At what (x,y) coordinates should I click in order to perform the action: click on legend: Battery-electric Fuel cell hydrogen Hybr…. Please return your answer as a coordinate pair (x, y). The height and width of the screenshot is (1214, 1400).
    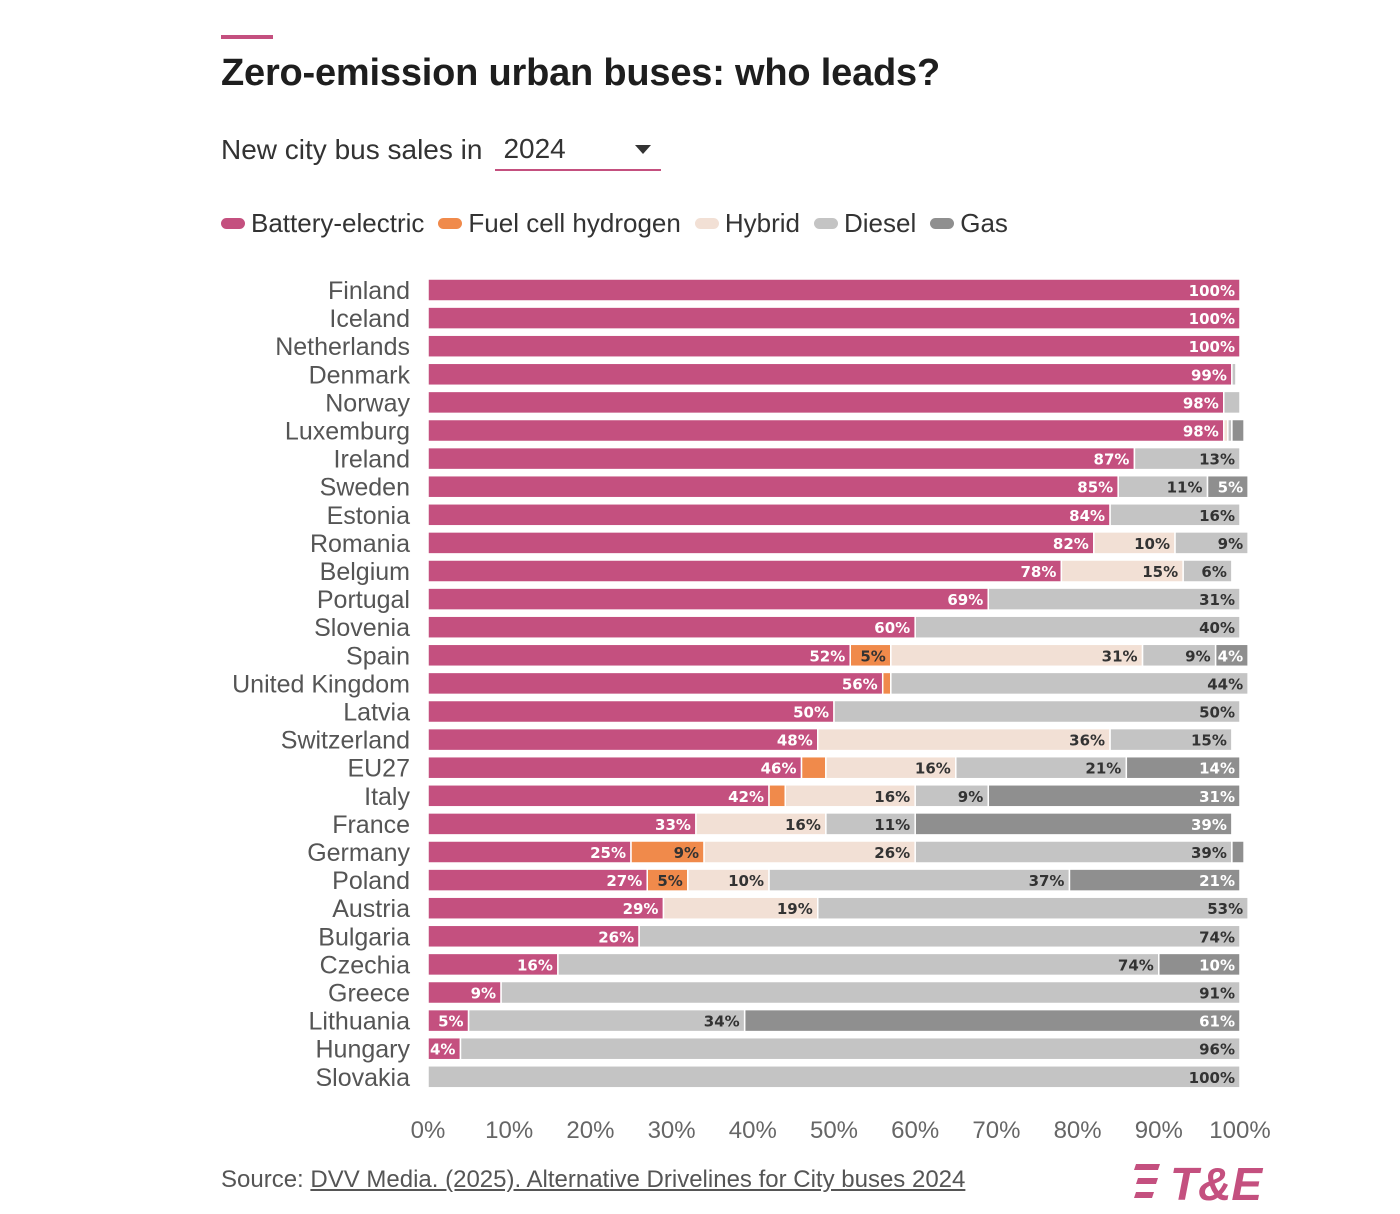
    Looking at the image, I should click on (614, 223).